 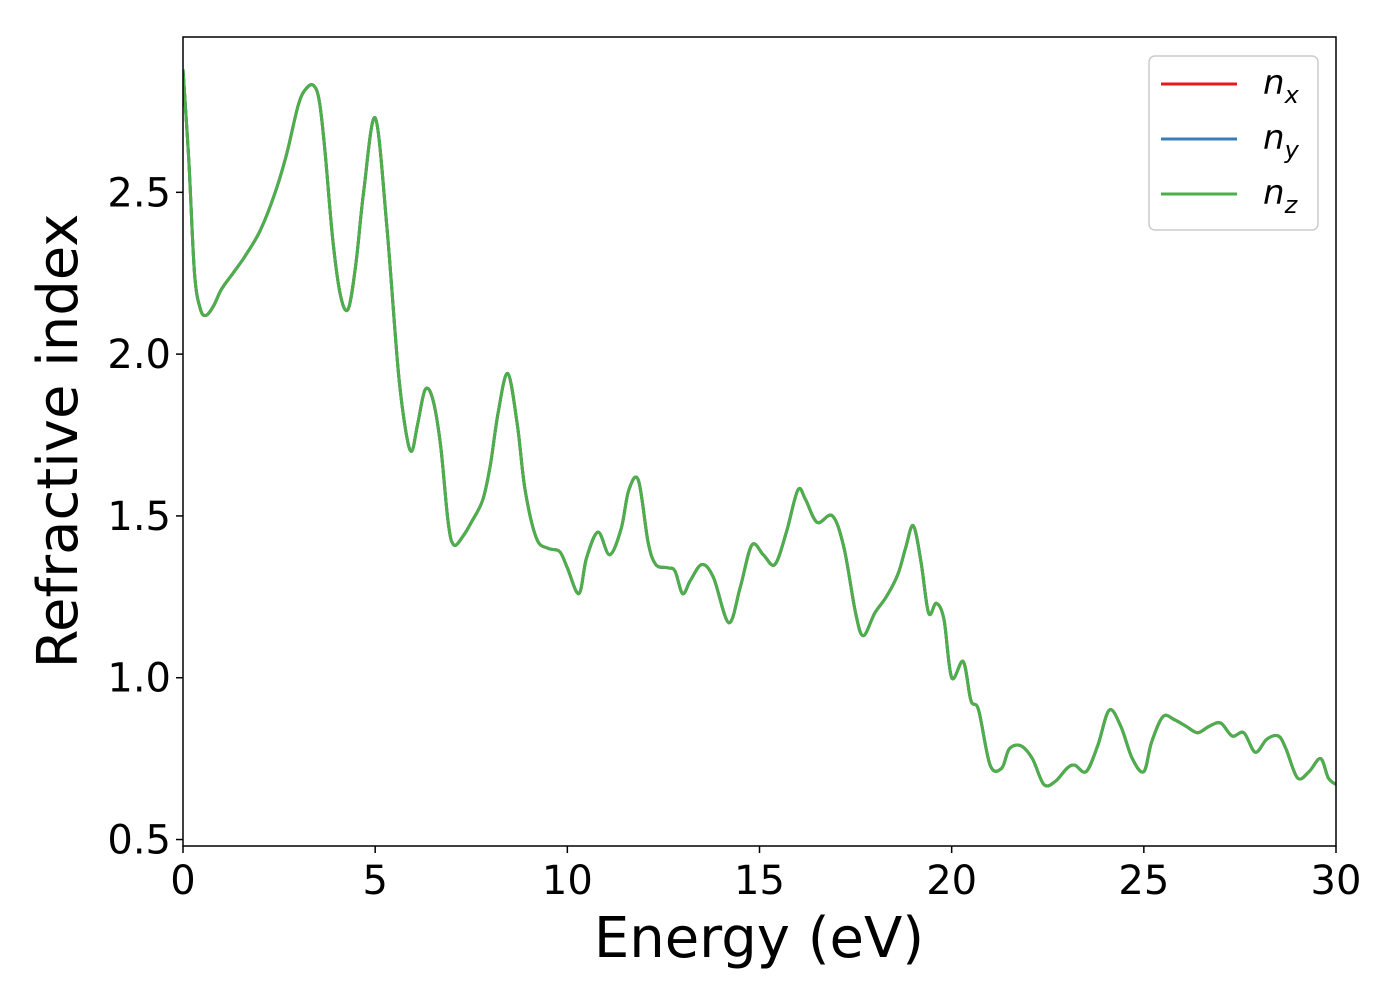 I want to click on x-tick-label: 0, so click(x=182, y=881).